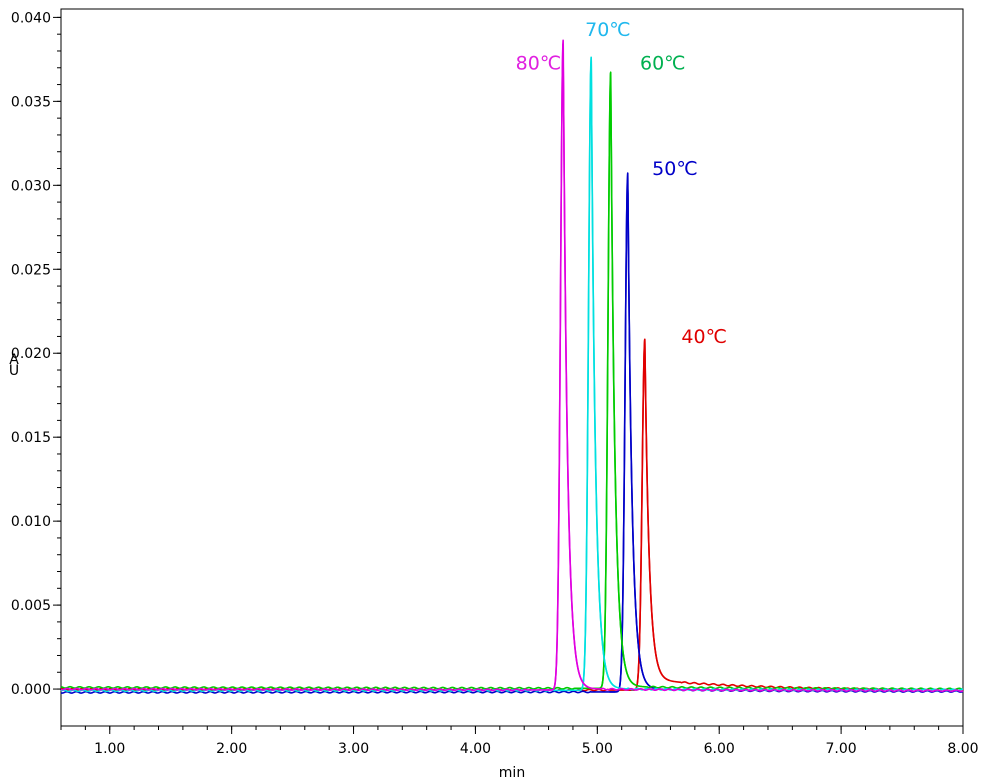 The height and width of the screenshot is (781, 982). What do you see at coordinates (512, 773) in the screenshot?
I see `x-axis-label: min` at bounding box center [512, 773].